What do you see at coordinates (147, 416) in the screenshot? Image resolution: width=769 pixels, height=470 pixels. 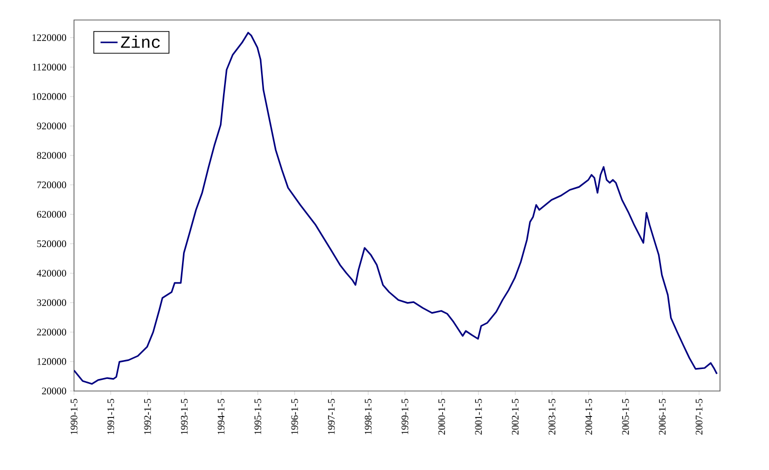 I see `x-tick-label: 1992-1-5` at bounding box center [147, 416].